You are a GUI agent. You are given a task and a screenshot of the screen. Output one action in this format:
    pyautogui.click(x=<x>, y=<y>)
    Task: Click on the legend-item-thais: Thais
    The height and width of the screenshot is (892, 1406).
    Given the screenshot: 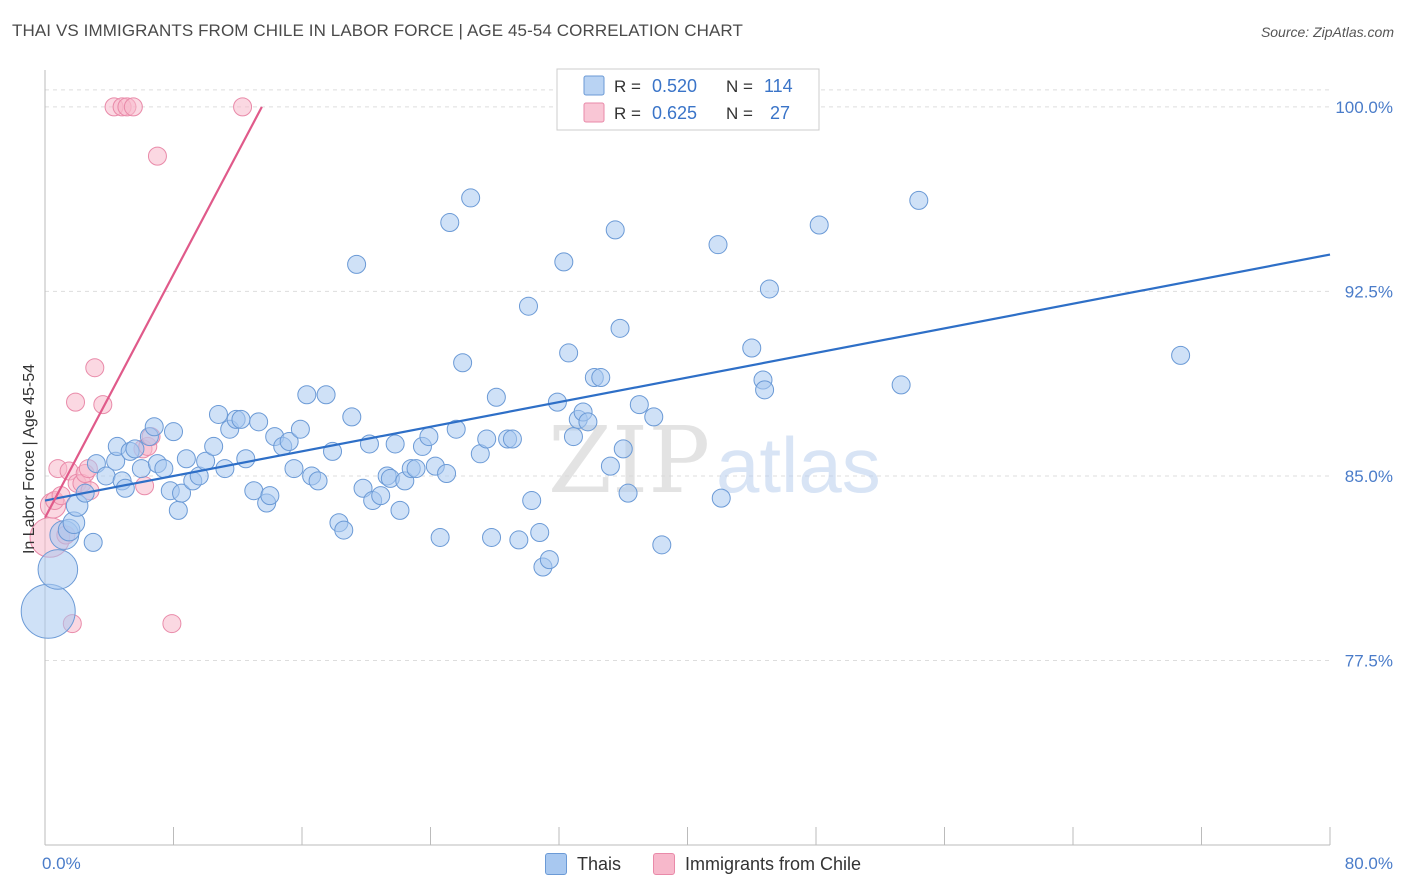 What is the action you would take?
    pyautogui.click(x=582, y=864)
    